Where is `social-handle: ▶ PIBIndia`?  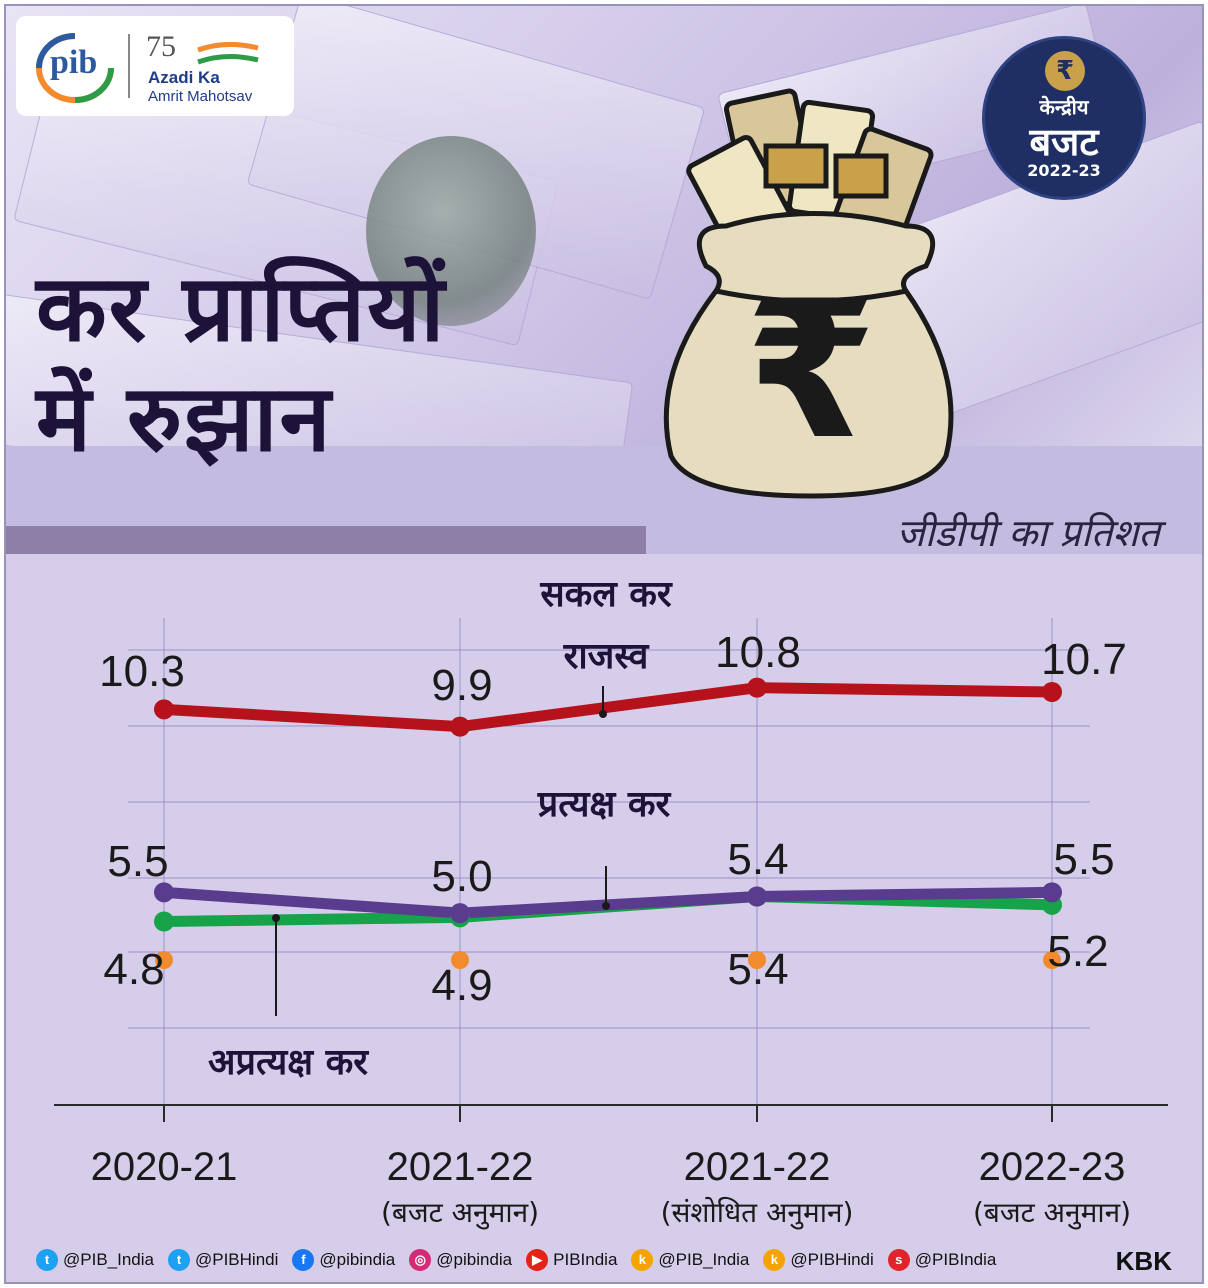 social-handle: ▶ PIBIndia is located at coordinates (571, 1260).